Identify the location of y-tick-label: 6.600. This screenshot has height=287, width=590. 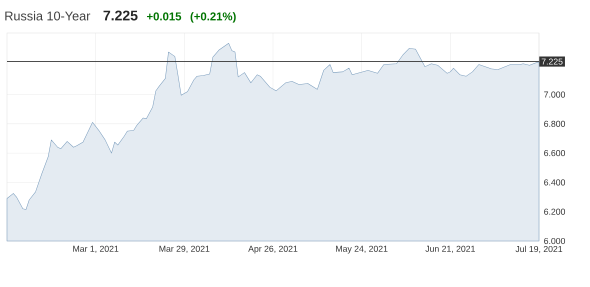
(555, 153).